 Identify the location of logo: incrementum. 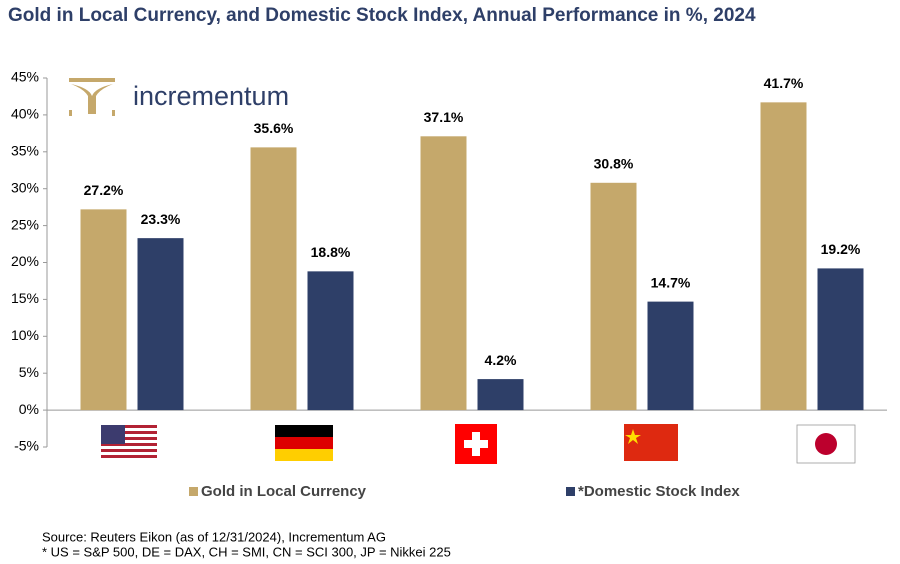
(179, 97).